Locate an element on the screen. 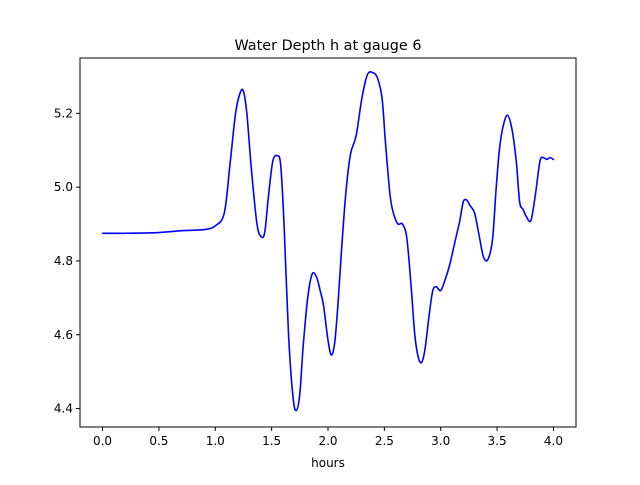 This screenshot has width=640, height=485. x-tick-label: 1.0 is located at coordinates (215, 441).